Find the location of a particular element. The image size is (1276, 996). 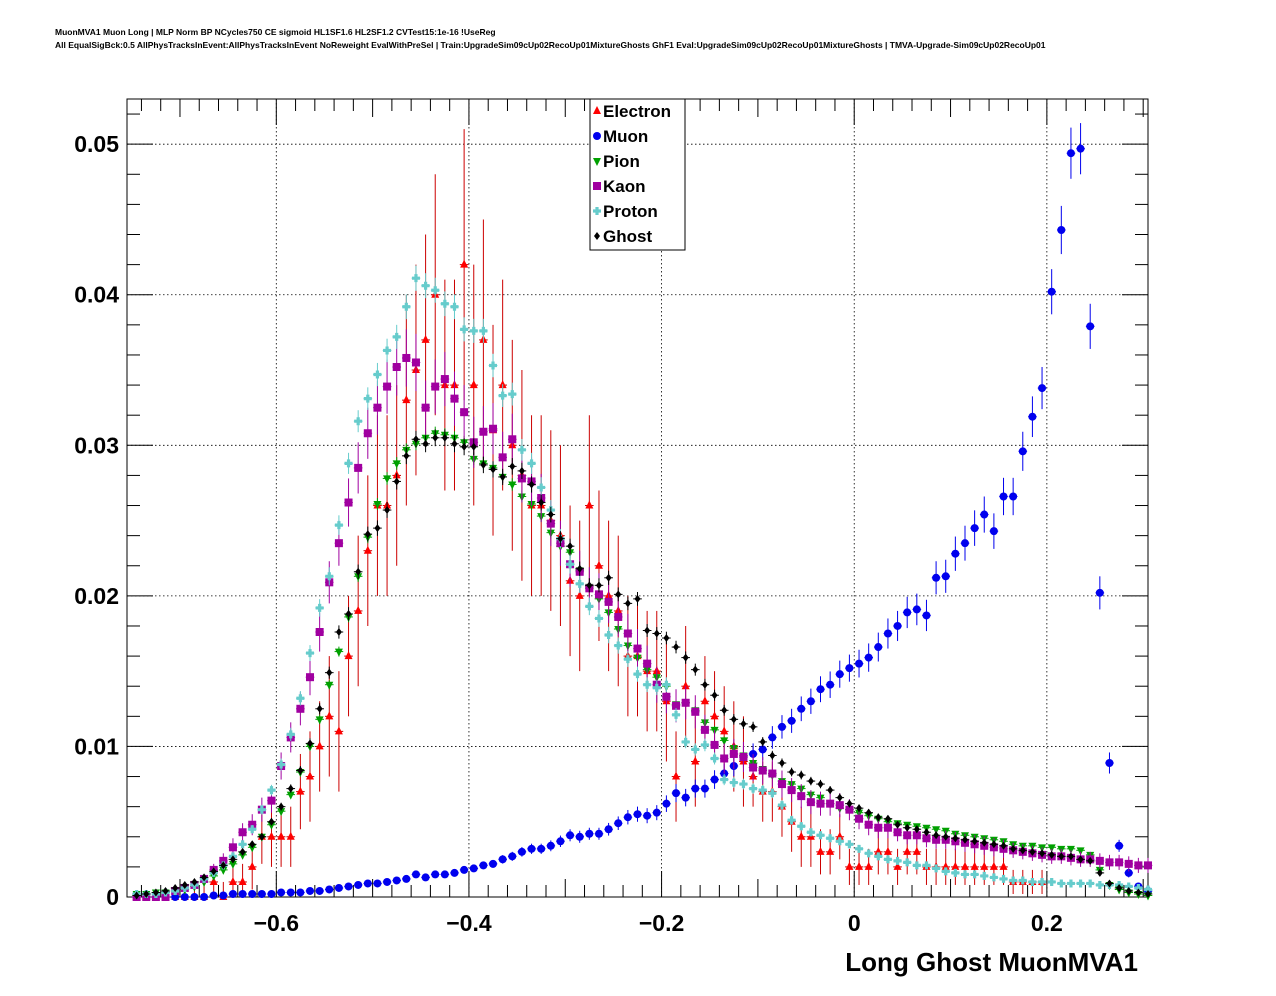

y-tick-label: 0.04 is located at coordinates (96, 295).